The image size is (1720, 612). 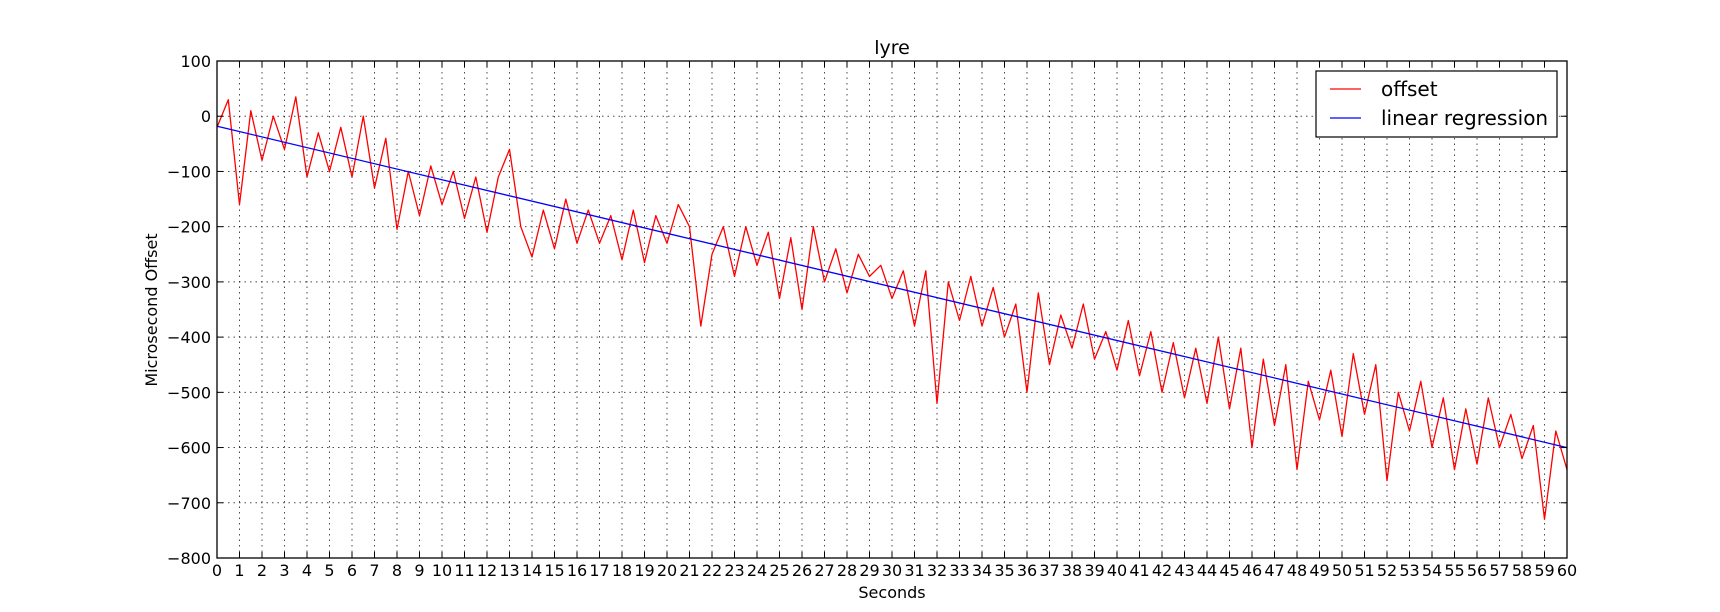 What do you see at coordinates (1274, 570) in the screenshot?
I see `x-tick-label: 47` at bounding box center [1274, 570].